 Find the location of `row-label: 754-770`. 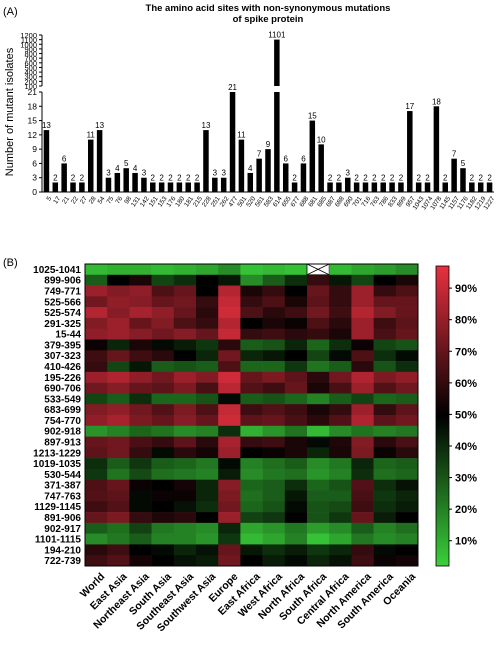

row-label: 754-770 is located at coordinates (62, 421).